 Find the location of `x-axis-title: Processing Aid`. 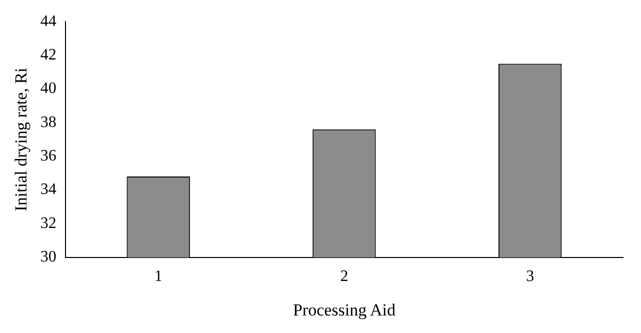

x-axis-title: Processing Aid is located at coordinates (344, 310).